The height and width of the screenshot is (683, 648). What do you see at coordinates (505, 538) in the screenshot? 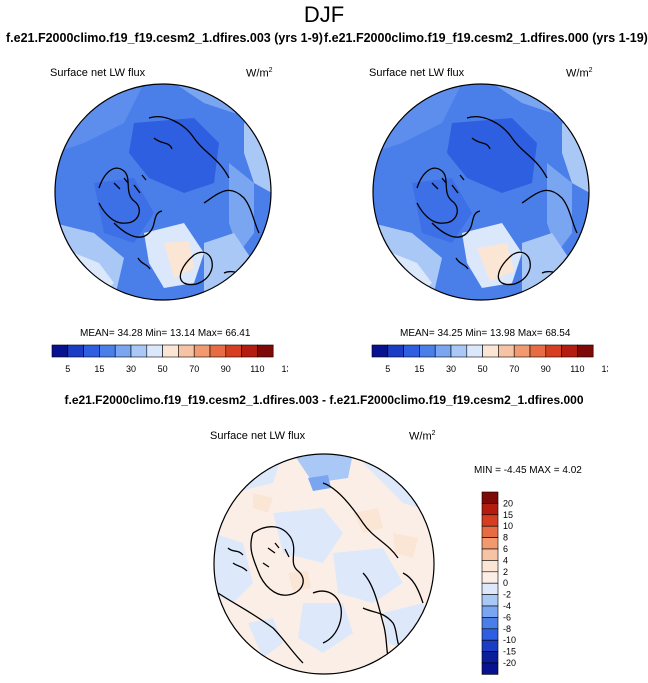
I see `diff-colorbar-tick-label: 8` at bounding box center [505, 538].